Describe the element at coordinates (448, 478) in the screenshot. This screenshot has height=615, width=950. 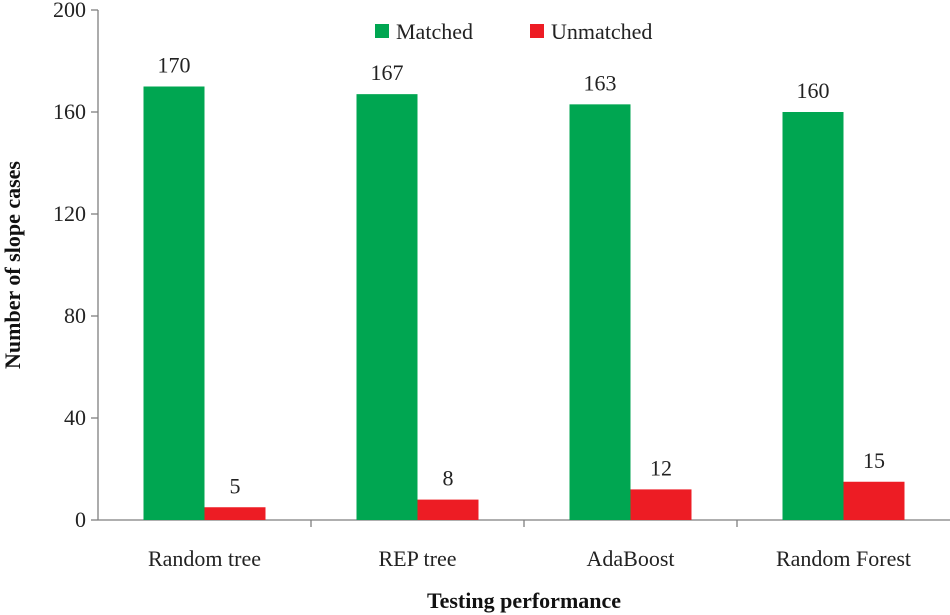
I see `data-label: 8` at that location.